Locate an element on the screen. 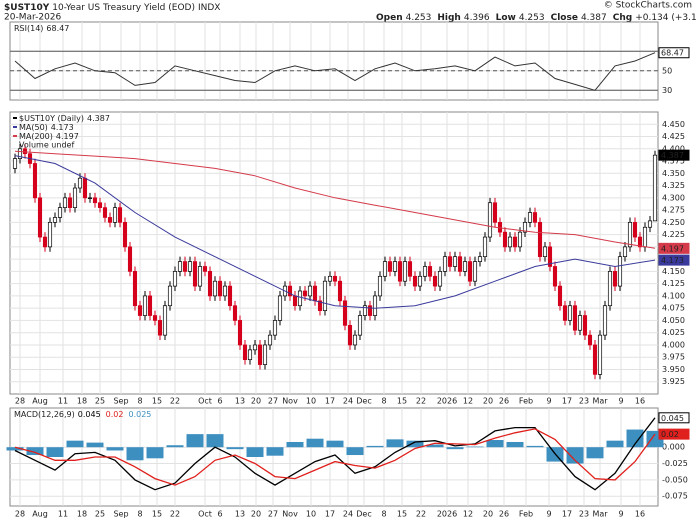  y-tick-label: 4.375 is located at coordinates (673, 161).